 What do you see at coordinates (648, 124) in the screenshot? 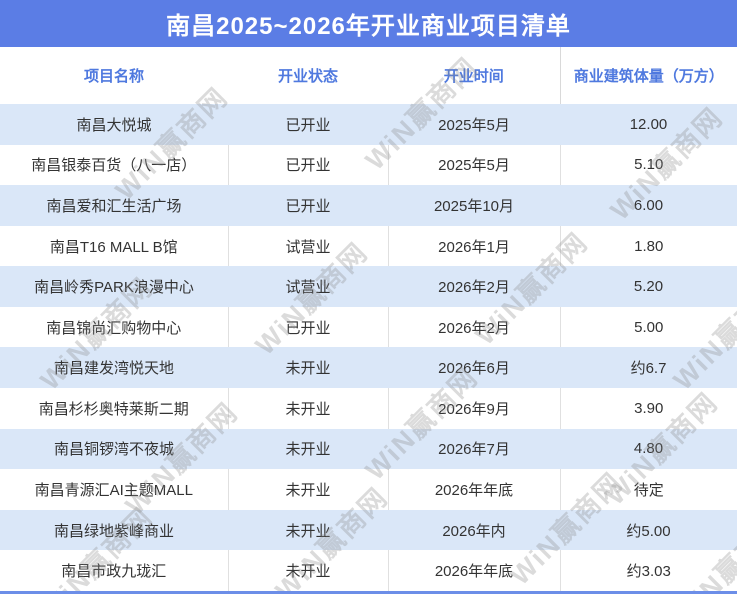
I see `cell-building-volume: 12.00` at bounding box center [648, 124].